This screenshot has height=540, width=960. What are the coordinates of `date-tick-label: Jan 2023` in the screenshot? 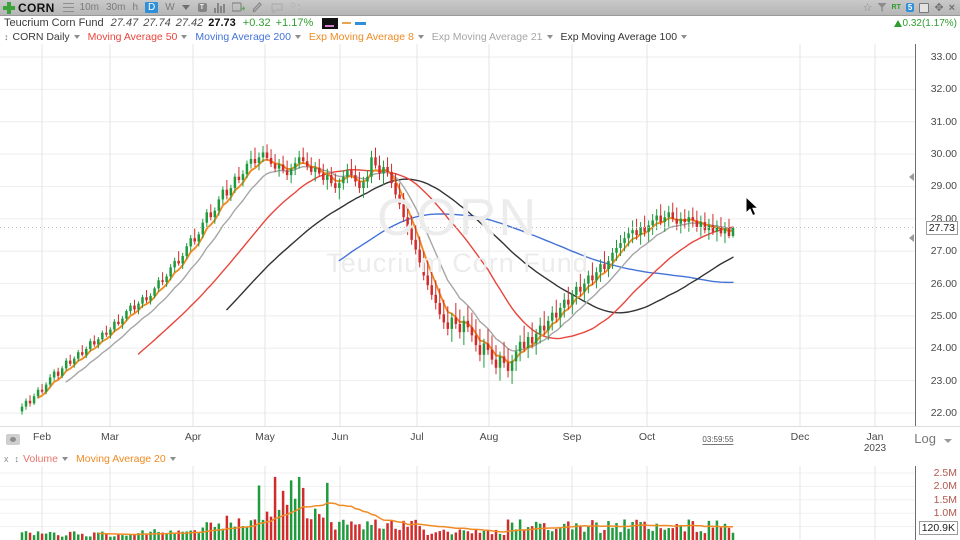 It's located at (875, 442).